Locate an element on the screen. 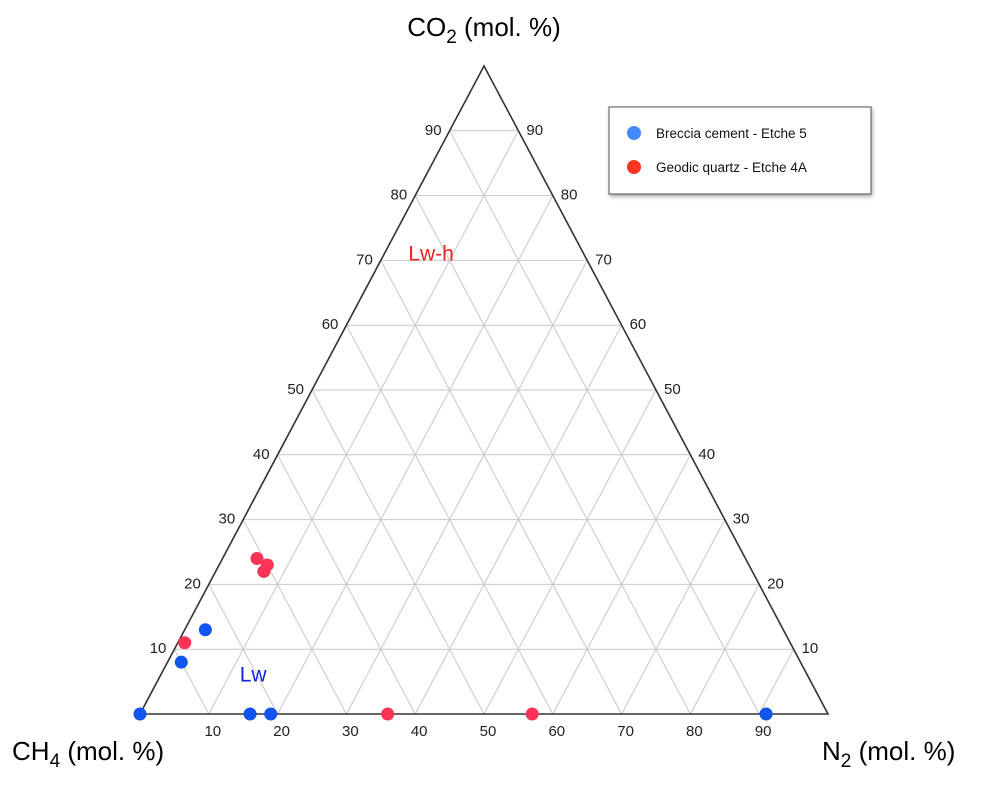 This screenshot has width=987, height=787. right-tick-label: 40 is located at coordinates (706, 454).